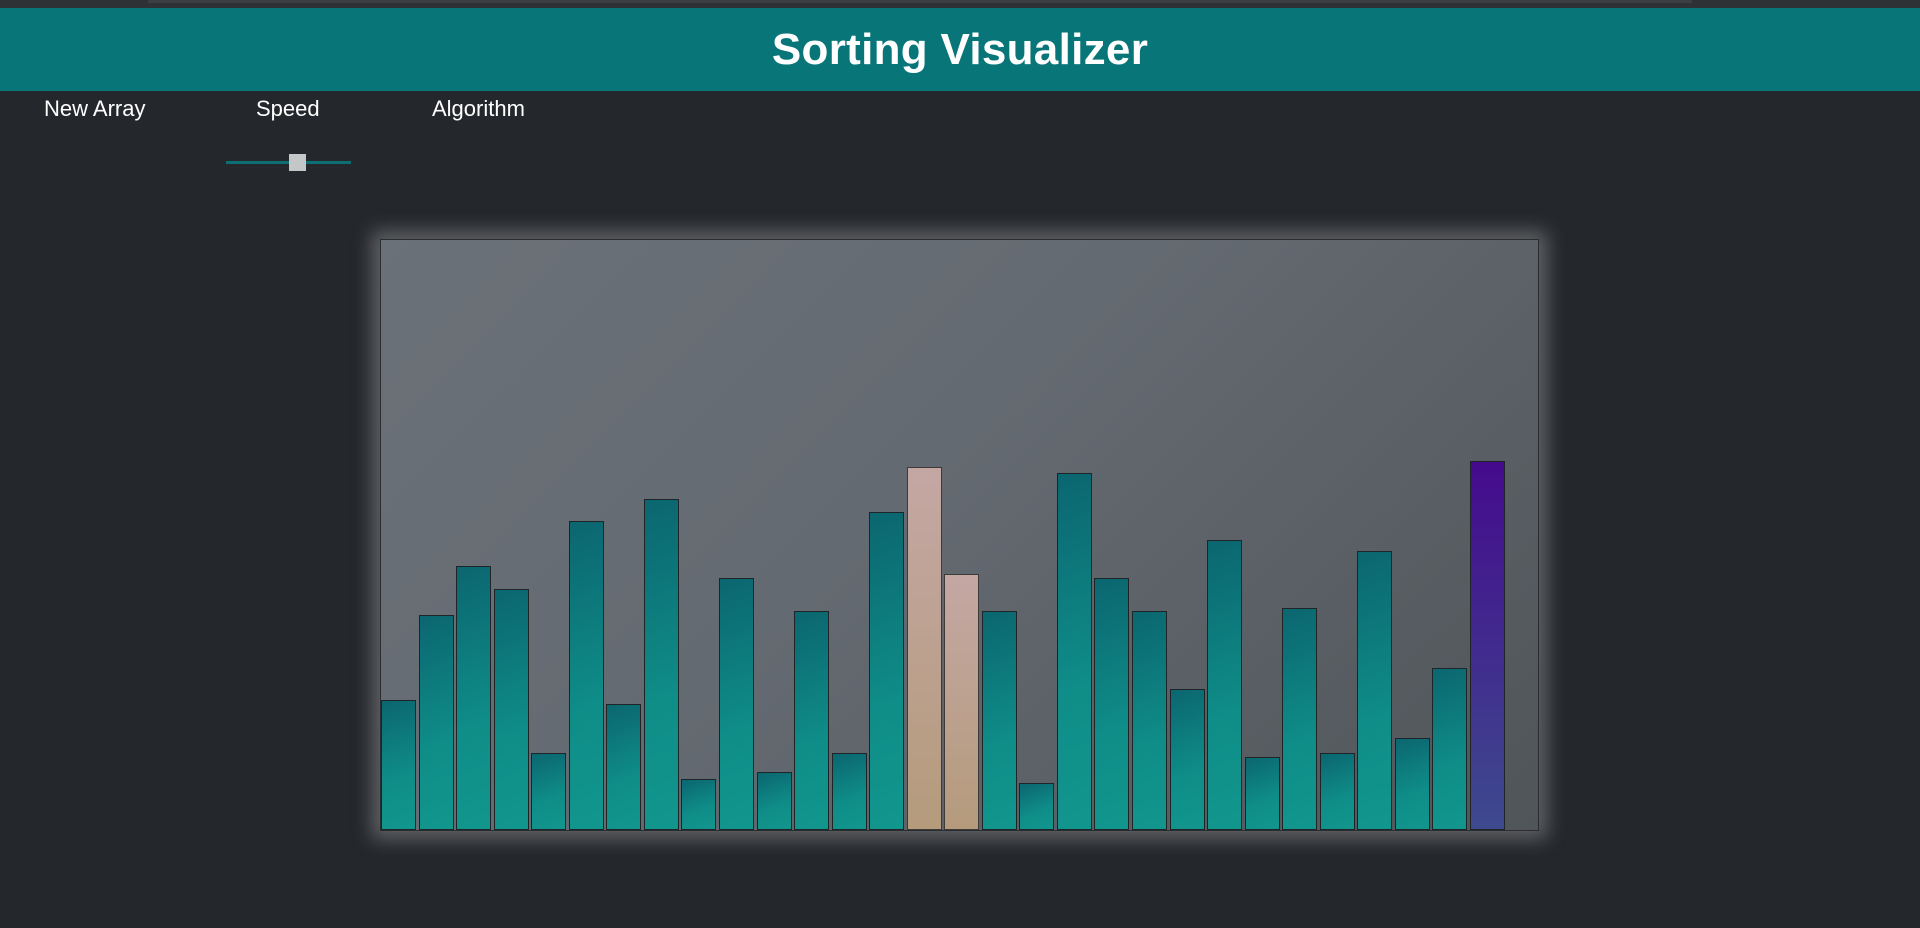 The image size is (1920, 928). I want to click on speed-slider, so click(288, 162).